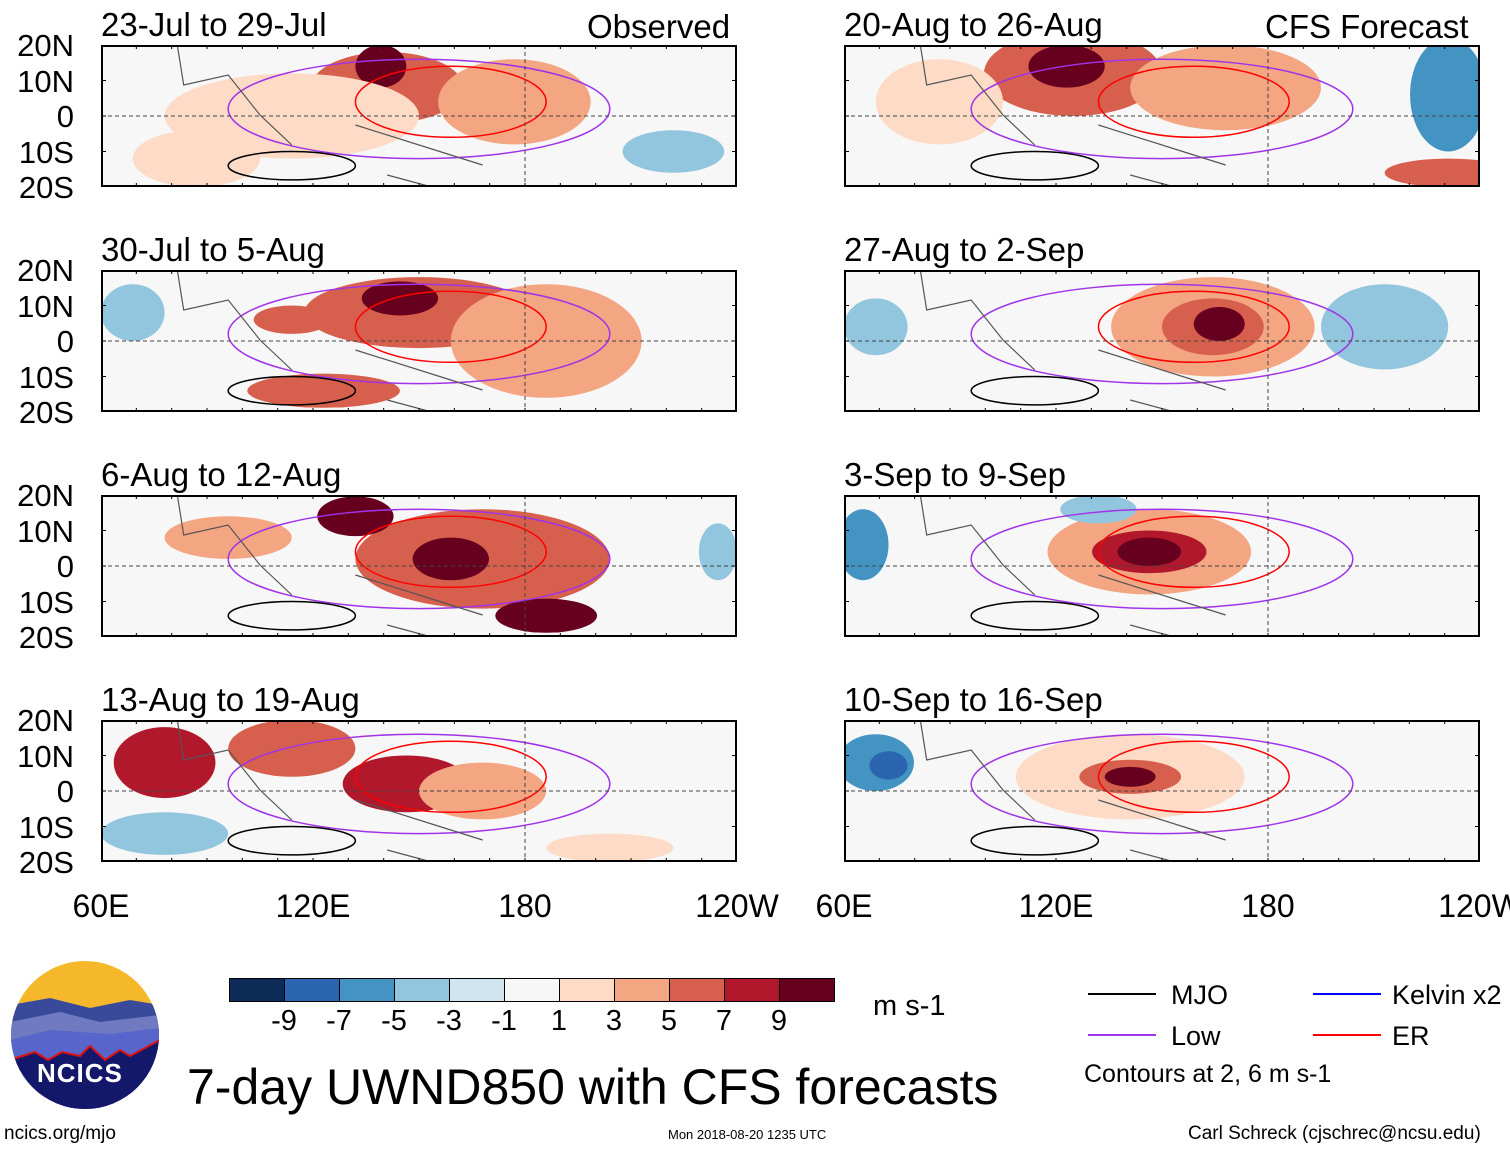 The image size is (1510, 1149). Describe the element at coordinates (1367, 26) in the screenshot. I see `forecast-header: CFS Forecast` at that location.